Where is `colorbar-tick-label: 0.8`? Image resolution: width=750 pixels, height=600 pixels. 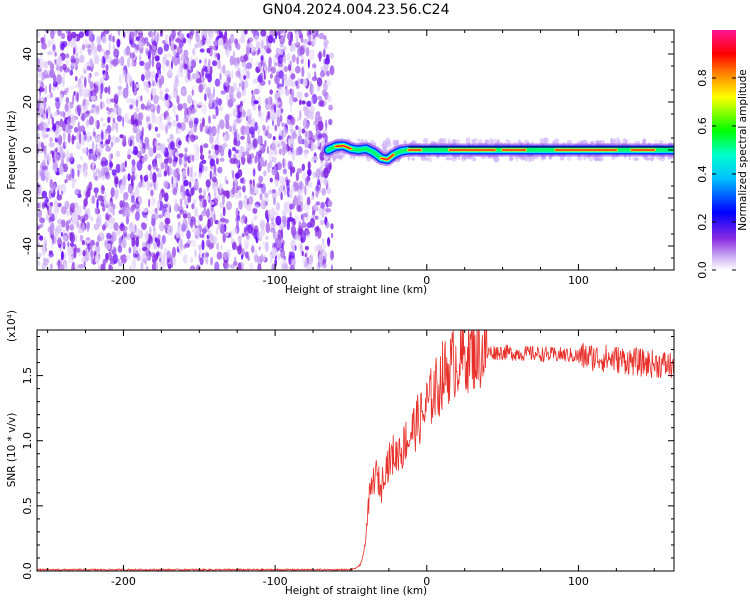
colorbar-tick-label: 0.8 is located at coordinates (702, 78).